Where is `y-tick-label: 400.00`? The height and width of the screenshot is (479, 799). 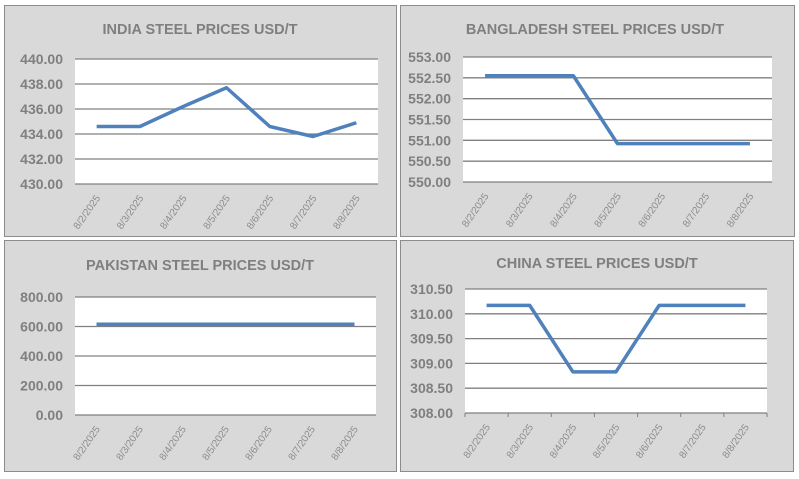
y-tick-label: 400.00 is located at coordinates (41, 356).